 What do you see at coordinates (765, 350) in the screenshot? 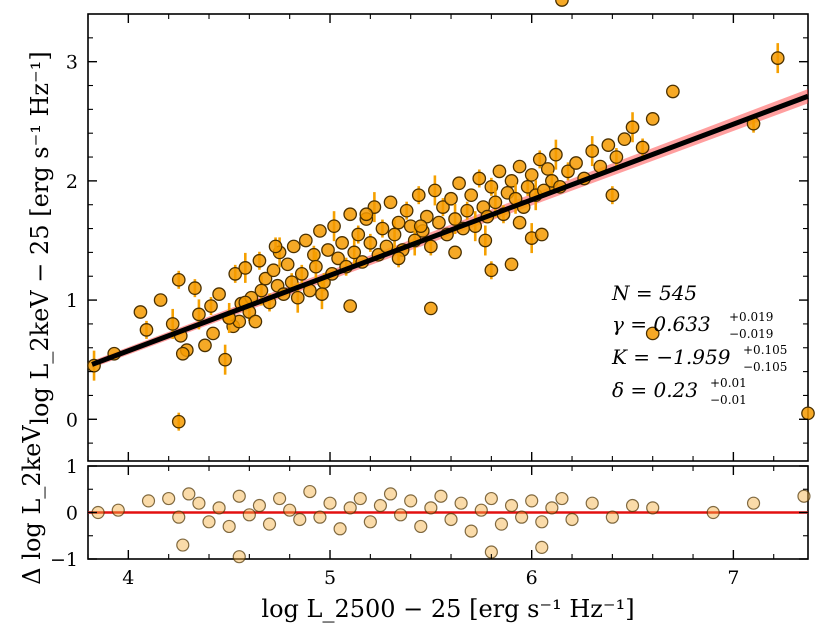
I see `annotation-k-sup: +0.105` at bounding box center [765, 350].